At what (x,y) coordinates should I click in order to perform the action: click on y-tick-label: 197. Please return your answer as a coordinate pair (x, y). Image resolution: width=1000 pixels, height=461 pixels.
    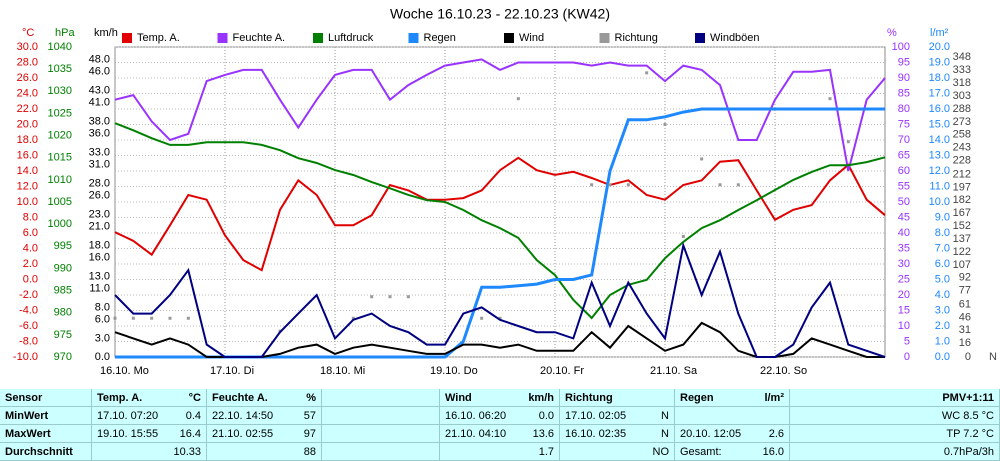
    Looking at the image, I should click on (962, 187).